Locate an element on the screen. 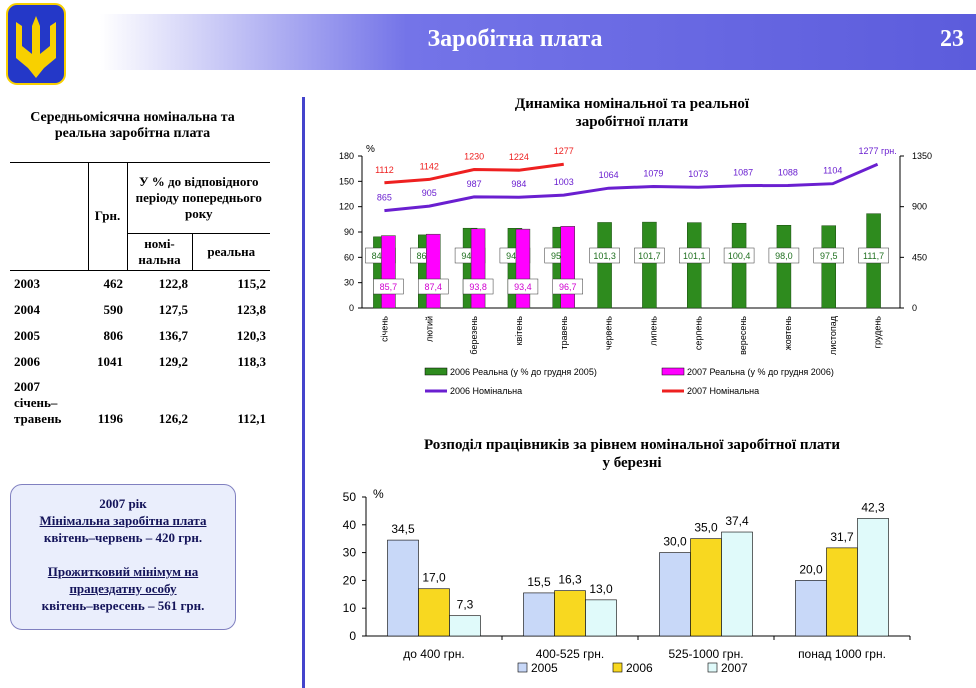 This screenshot has width=976, height=688. coat-of-arms is located at coordinates (36, 44).